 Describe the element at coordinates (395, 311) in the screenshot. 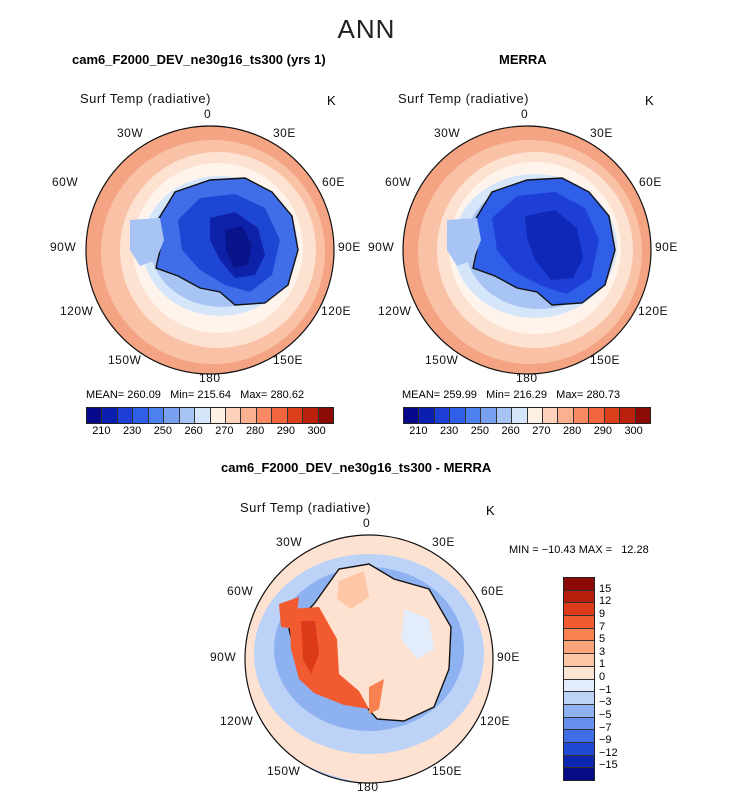

I see `obs-label-120w: 120W` at that location.